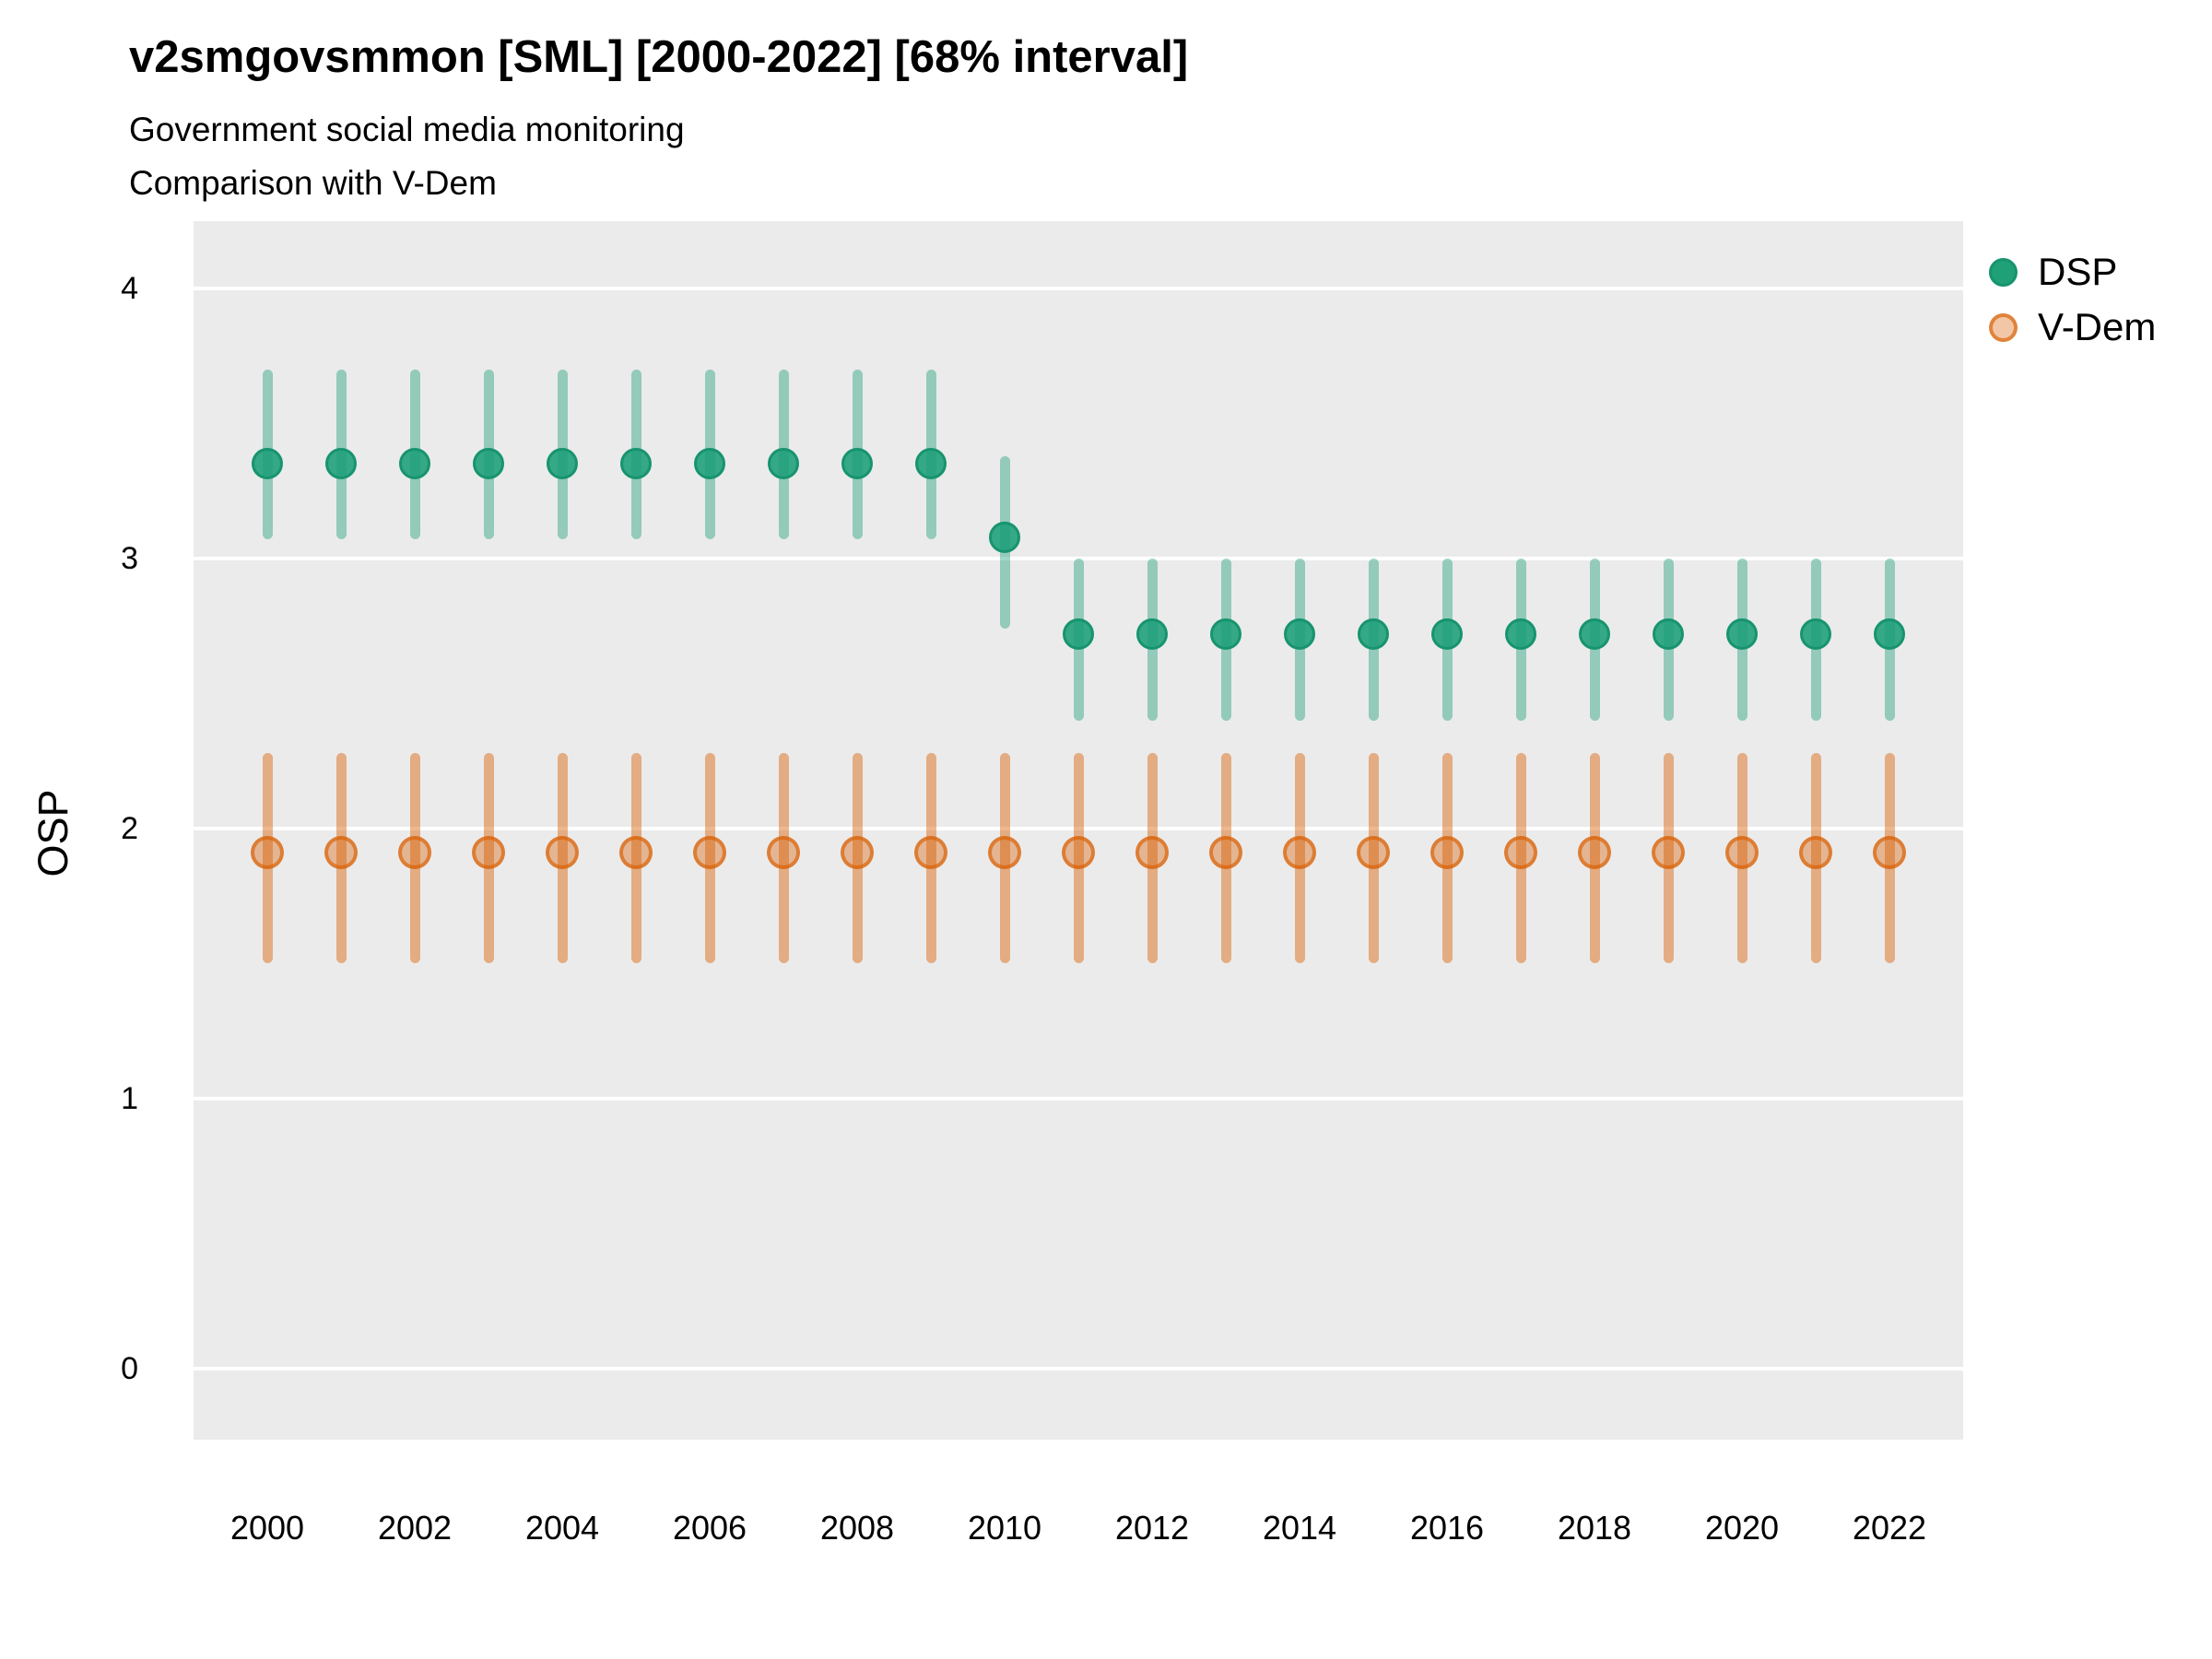 The image size is (2212, 1659). What do you see at coordinates (562, 853) in the screenshot?
I see `v-dem-point-2004` at bounding box center [562, 853].